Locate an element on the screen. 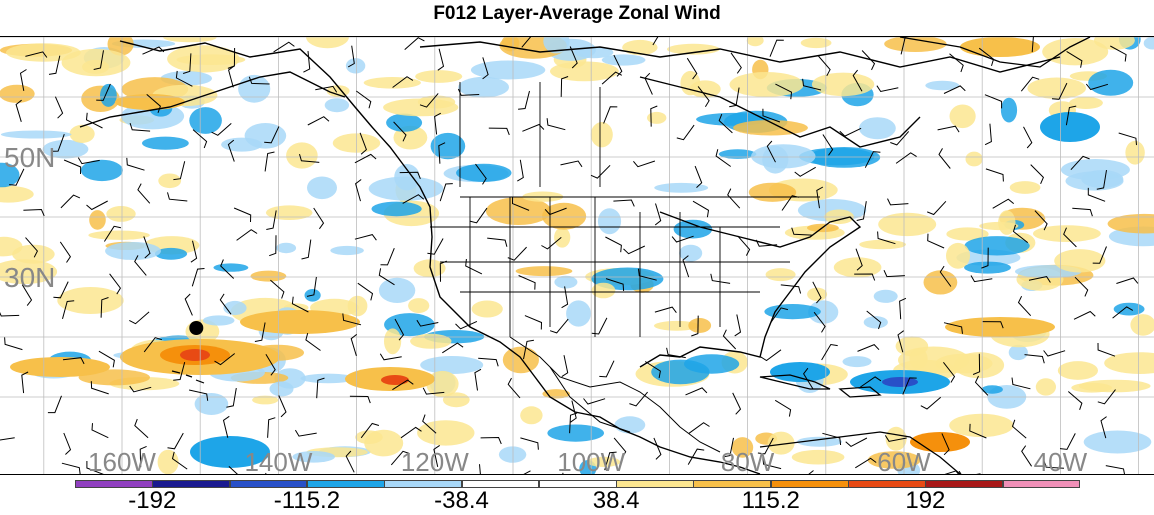 This screenshot has height=515, width=1154. colorbar-tick-label: -38.4 is located at coordinates (461, 500).